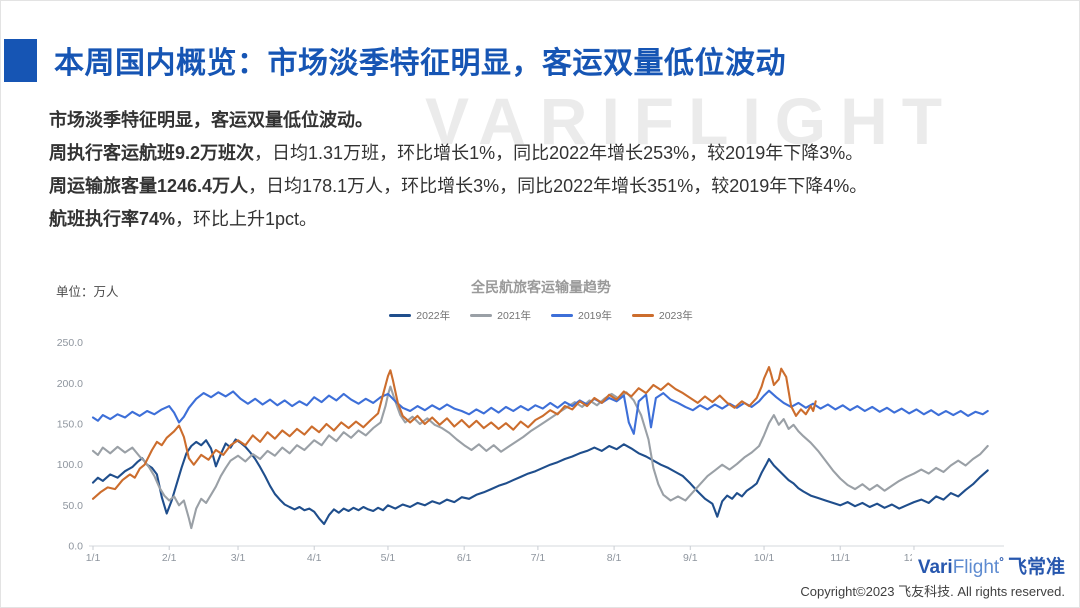 The height and width of the screenshot is (608, 1080). Describe the element at coordinates (433, 316) in the screenshot. I see `legend-label: 2022年` at that location.